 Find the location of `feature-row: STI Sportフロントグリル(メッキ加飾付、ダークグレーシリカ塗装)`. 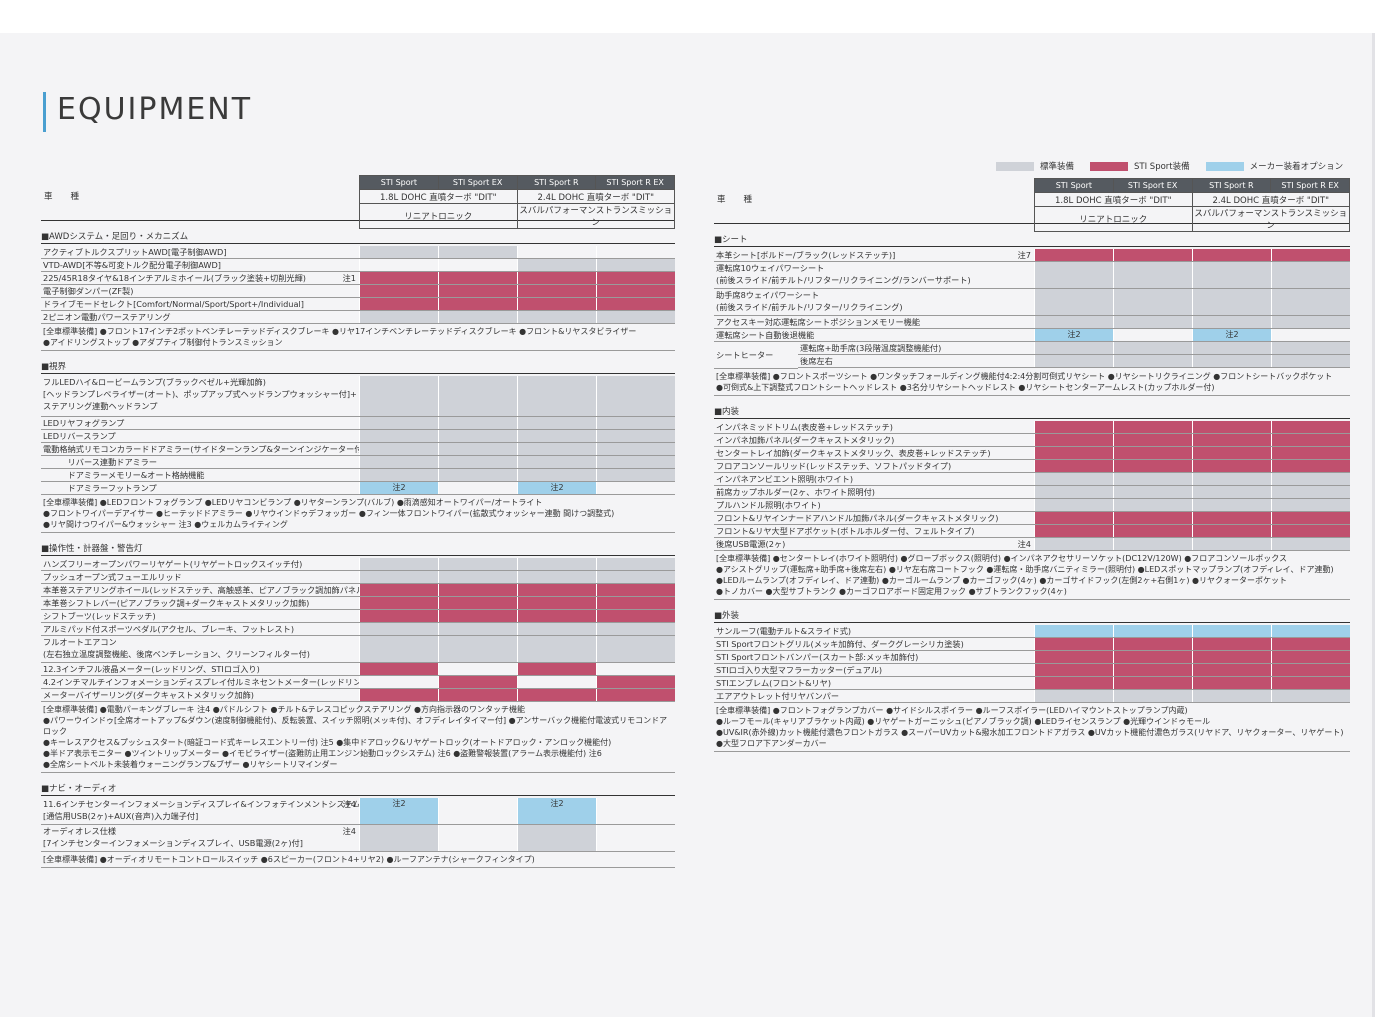

feature-row: STI Sportフロントグリル(メッキ加飾付、ダークグレーシリカ塗装) is located at coordinates (1032, 644).